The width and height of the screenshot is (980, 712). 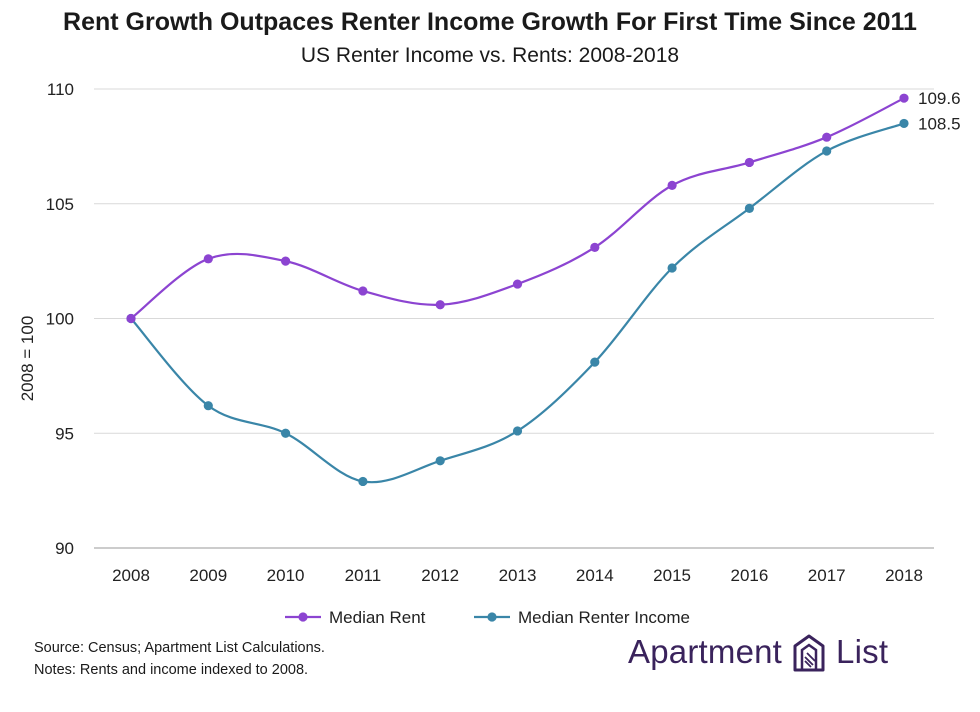 I want to click on x-tick-label: 2009, so click(x=208, y=575).